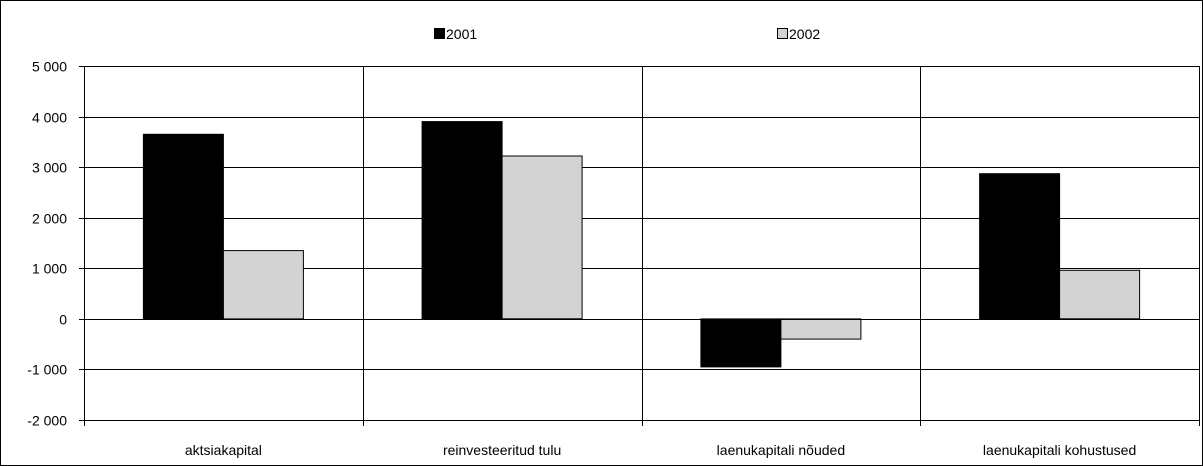  I want to click on y-tick-label: 2 000, so click(49, 219).